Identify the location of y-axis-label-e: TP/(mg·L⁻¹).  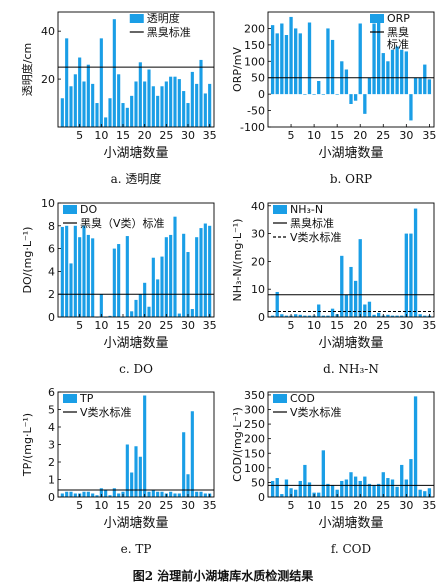
(27, 445).